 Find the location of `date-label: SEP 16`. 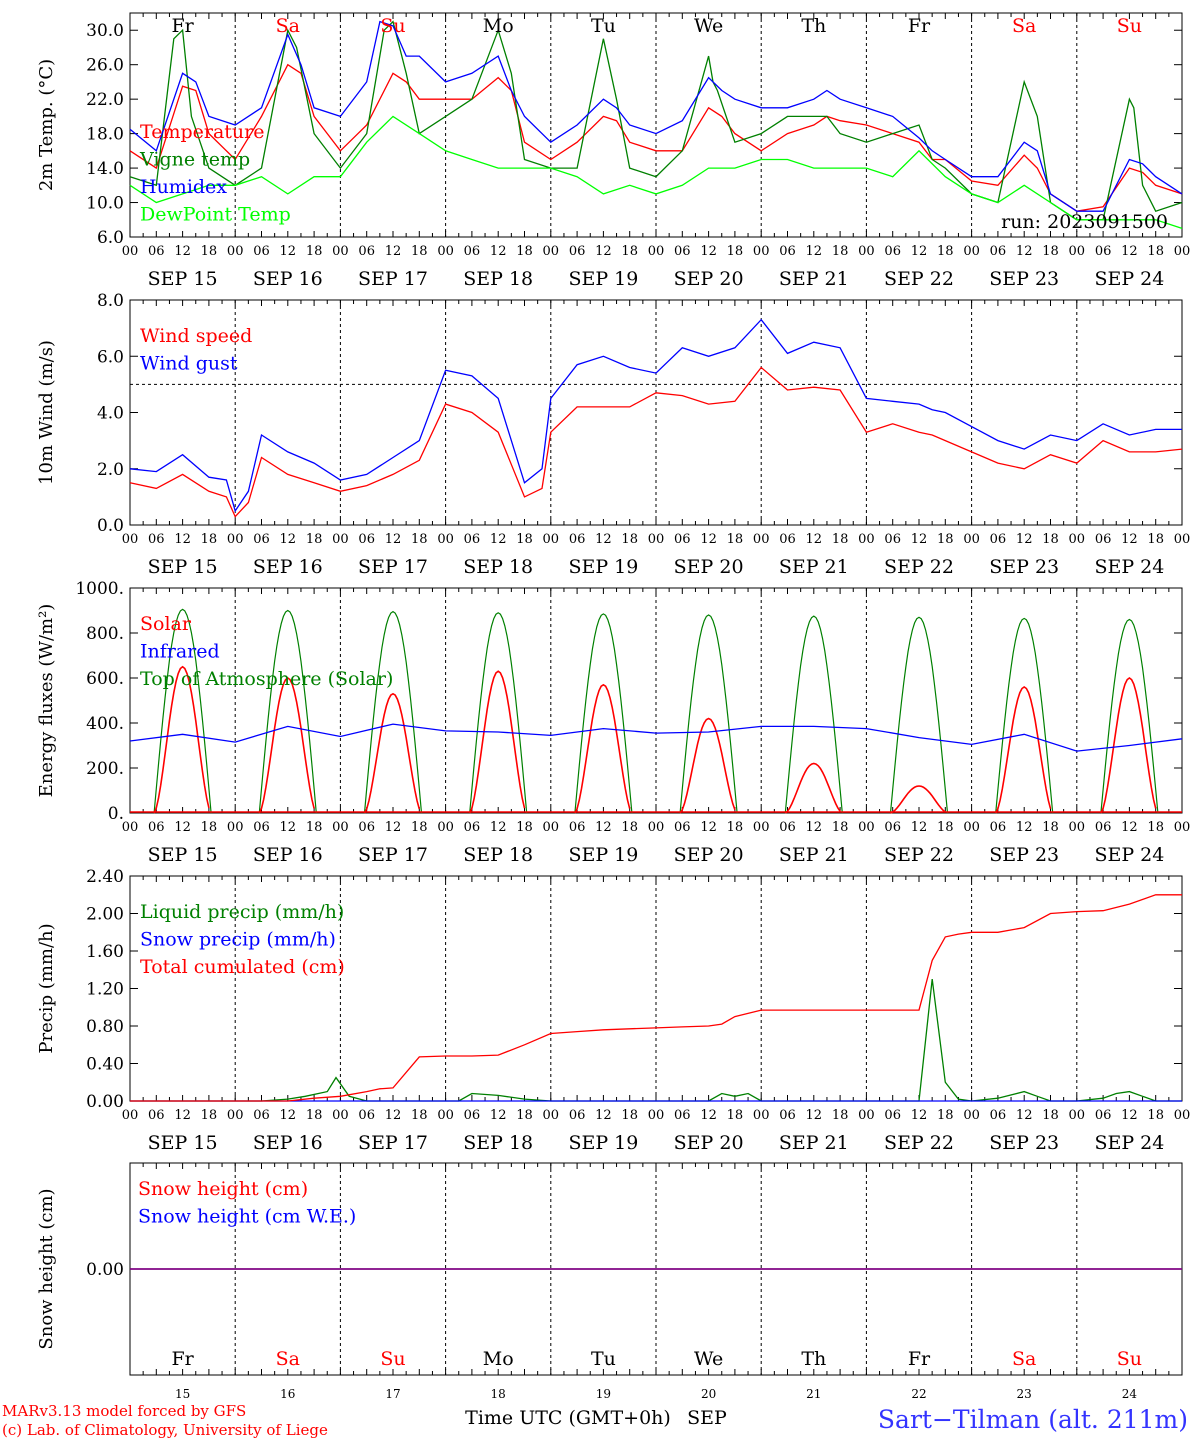

date-label: SEP 16 is located at coordinates (288, 279).